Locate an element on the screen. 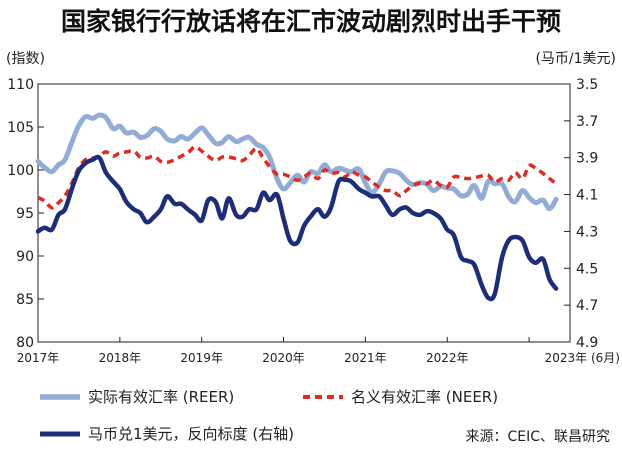  x-tick-label: 2018年 is located at coordinates (120, 358).